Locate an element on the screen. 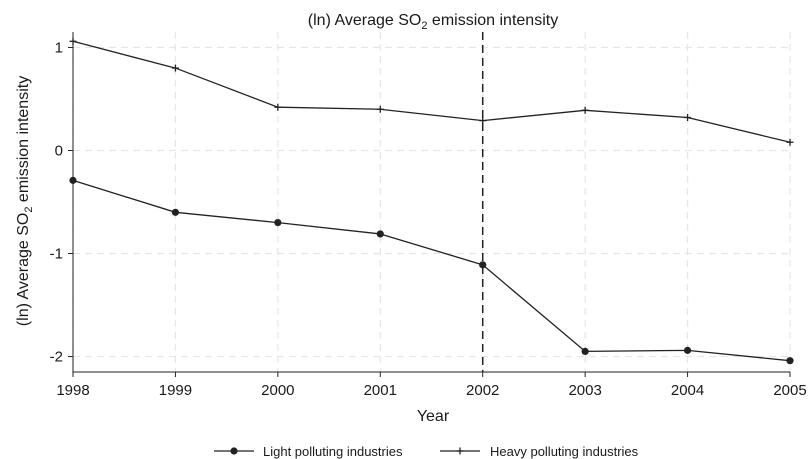 This screenshot has width=809, height=459. y-tick-label: 0 is located at coordinates (59, 150).